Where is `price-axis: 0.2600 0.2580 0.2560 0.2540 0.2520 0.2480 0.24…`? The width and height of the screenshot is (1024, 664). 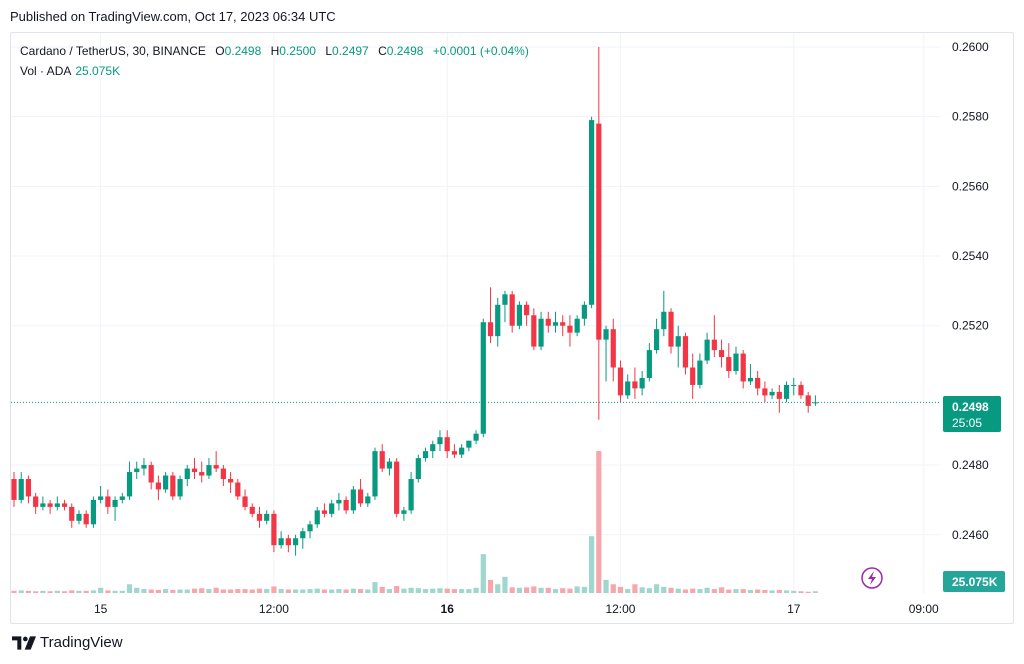 price-axis: 0.2600 0.2580 0.2560 0.2540 0.2520 0.2480 0.24… is located at coordinates (970, 291).